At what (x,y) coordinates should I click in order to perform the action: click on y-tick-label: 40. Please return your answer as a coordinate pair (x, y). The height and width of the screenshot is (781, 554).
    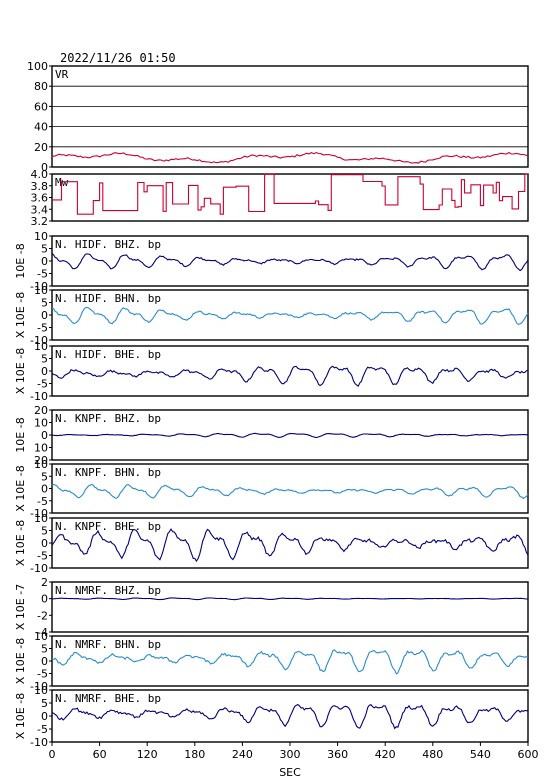
    Looking at the image, I should click on (41, 127).